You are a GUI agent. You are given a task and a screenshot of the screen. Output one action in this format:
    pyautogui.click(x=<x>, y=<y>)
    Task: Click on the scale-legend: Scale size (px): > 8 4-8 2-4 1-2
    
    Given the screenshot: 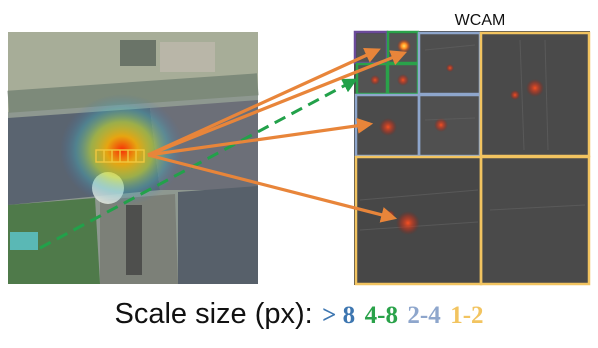 What is the action you would take?
    pyautogui.click(x=299, y=314)
    